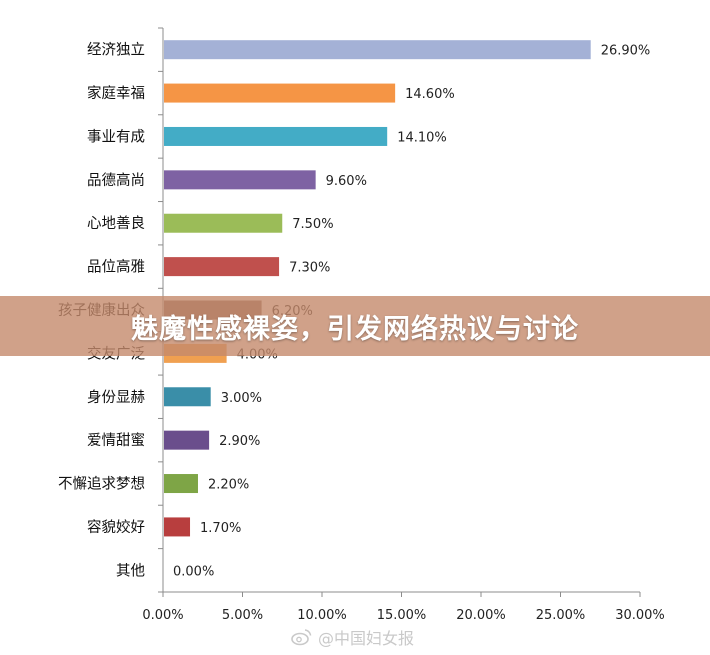 The height and width of the screenshot is (655, 710). I want to click on x-tick-label: 30.00%, so click(640, 615).